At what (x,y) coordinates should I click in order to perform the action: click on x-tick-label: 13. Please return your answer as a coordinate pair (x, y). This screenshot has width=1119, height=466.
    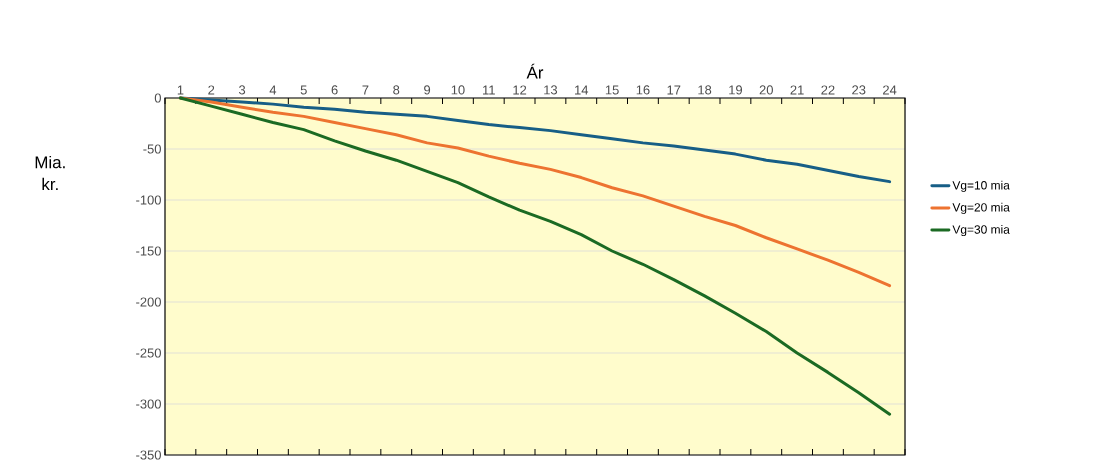
    Looking at the image, I should click on (551, 90).